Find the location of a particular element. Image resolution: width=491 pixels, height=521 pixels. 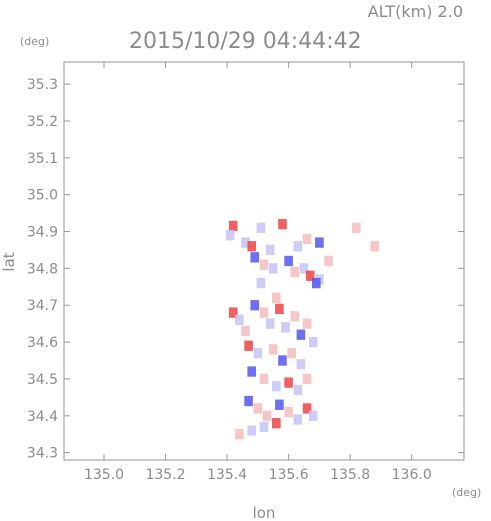

y-tick-label: 35.2 is located at coordinates (42, 122).